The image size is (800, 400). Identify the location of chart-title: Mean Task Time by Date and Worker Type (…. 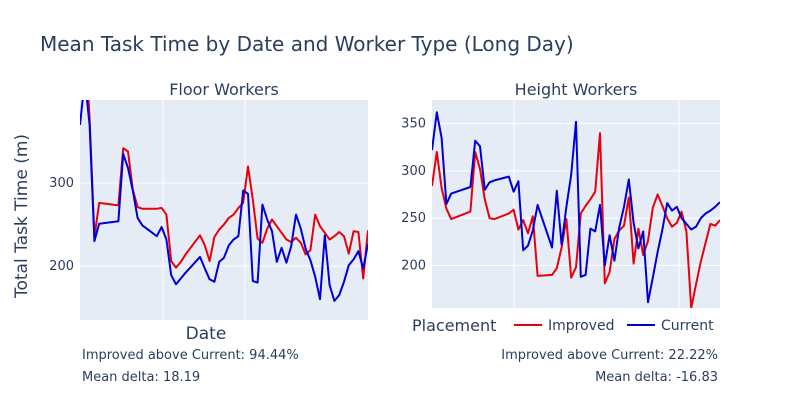
(307, 44).